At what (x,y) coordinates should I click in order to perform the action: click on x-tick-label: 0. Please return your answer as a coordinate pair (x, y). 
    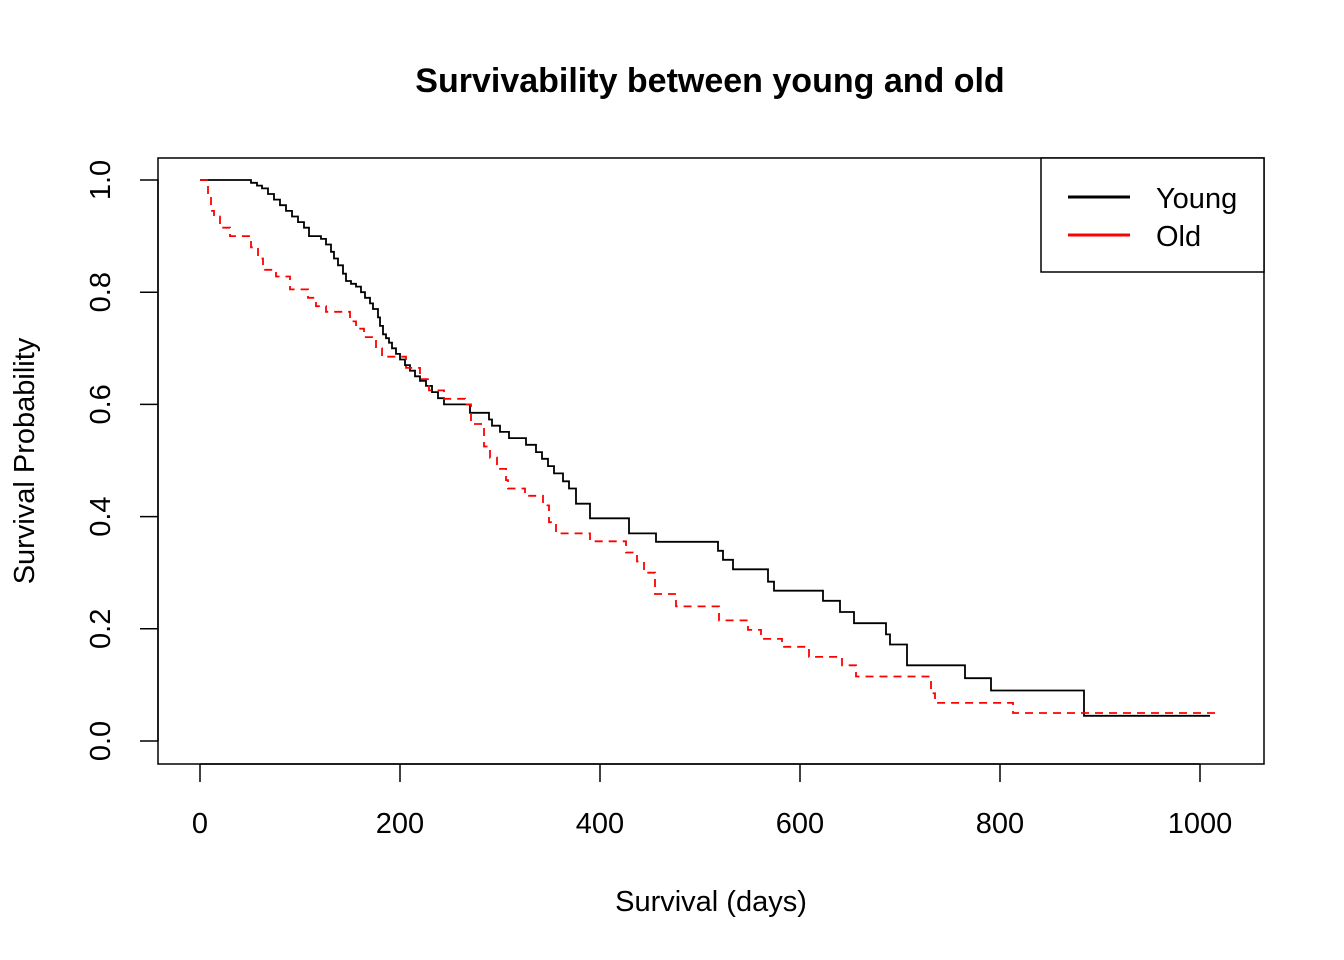
    Looking at the image, I should click on (200, 824).